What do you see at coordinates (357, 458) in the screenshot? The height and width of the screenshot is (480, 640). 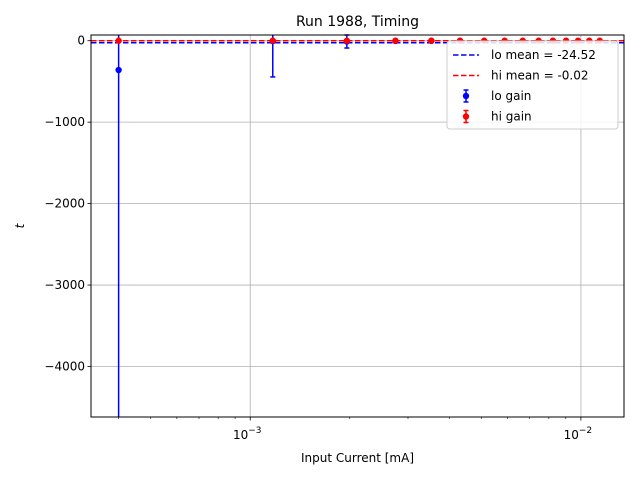 I see `x-axis-label: Input Current [mA]` at bounding box center [357, 458].